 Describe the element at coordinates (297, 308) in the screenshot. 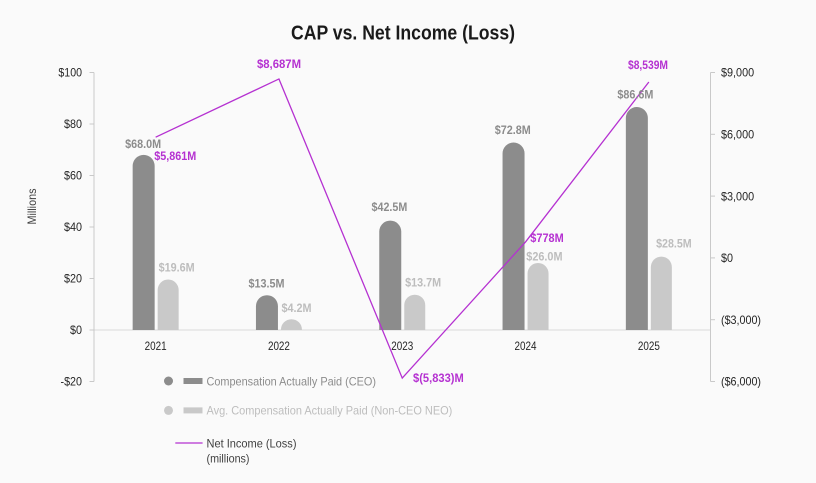

I see `svg-text: $4.2M` at that location.